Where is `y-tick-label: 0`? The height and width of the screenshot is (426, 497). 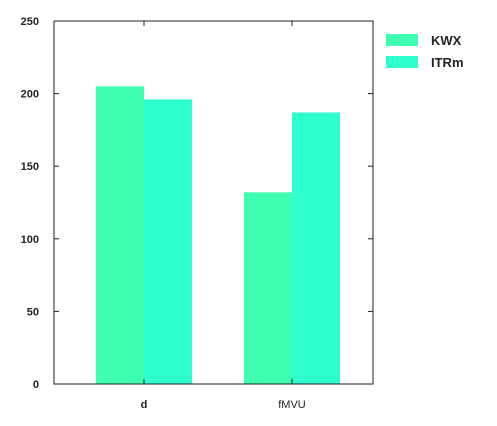 y-tick-label: 0 is located at coordinates (36, 385).